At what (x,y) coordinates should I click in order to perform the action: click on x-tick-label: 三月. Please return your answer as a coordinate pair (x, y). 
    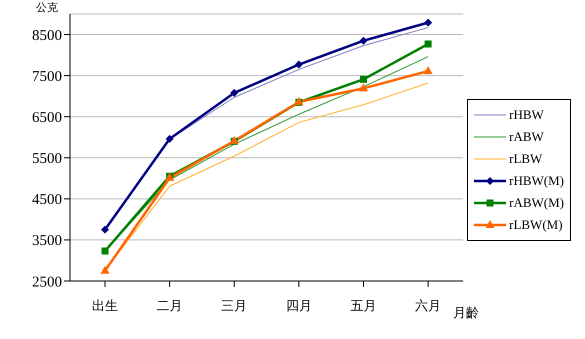
    Looking at the image, I should click on (234, 306).